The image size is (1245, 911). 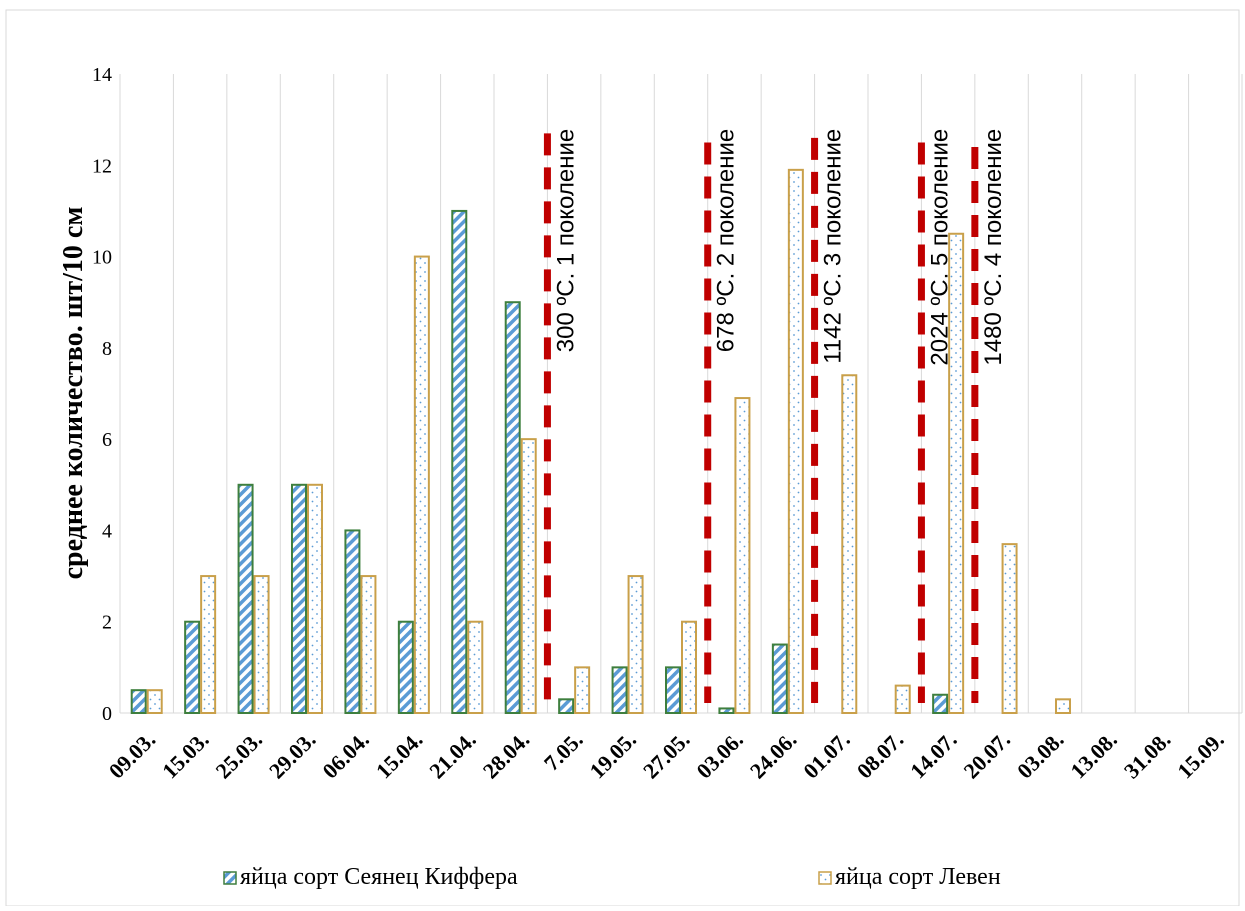 I want to click on legend-label-seyanets: яйца сорт Сеянец Киффера, so click(x=379, y=877).